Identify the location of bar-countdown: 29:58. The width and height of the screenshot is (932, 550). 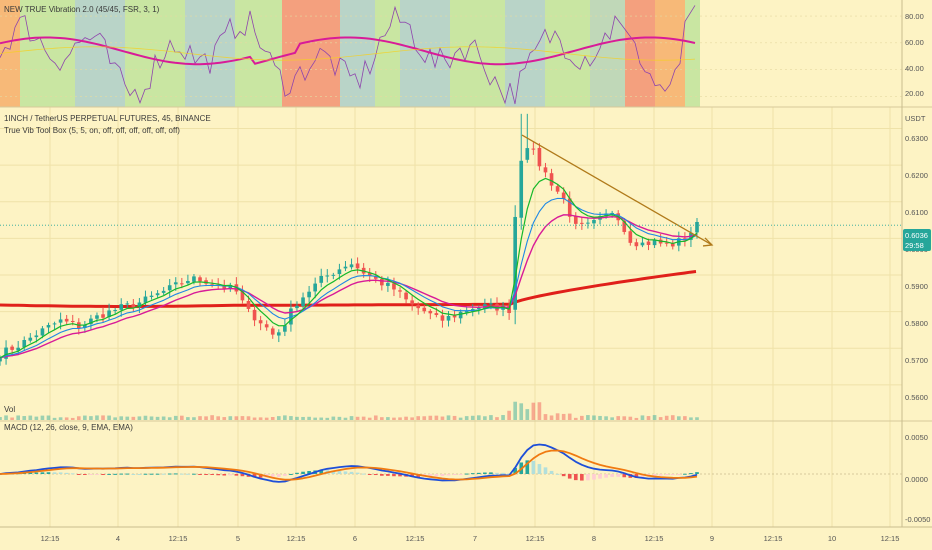
(914, 245).